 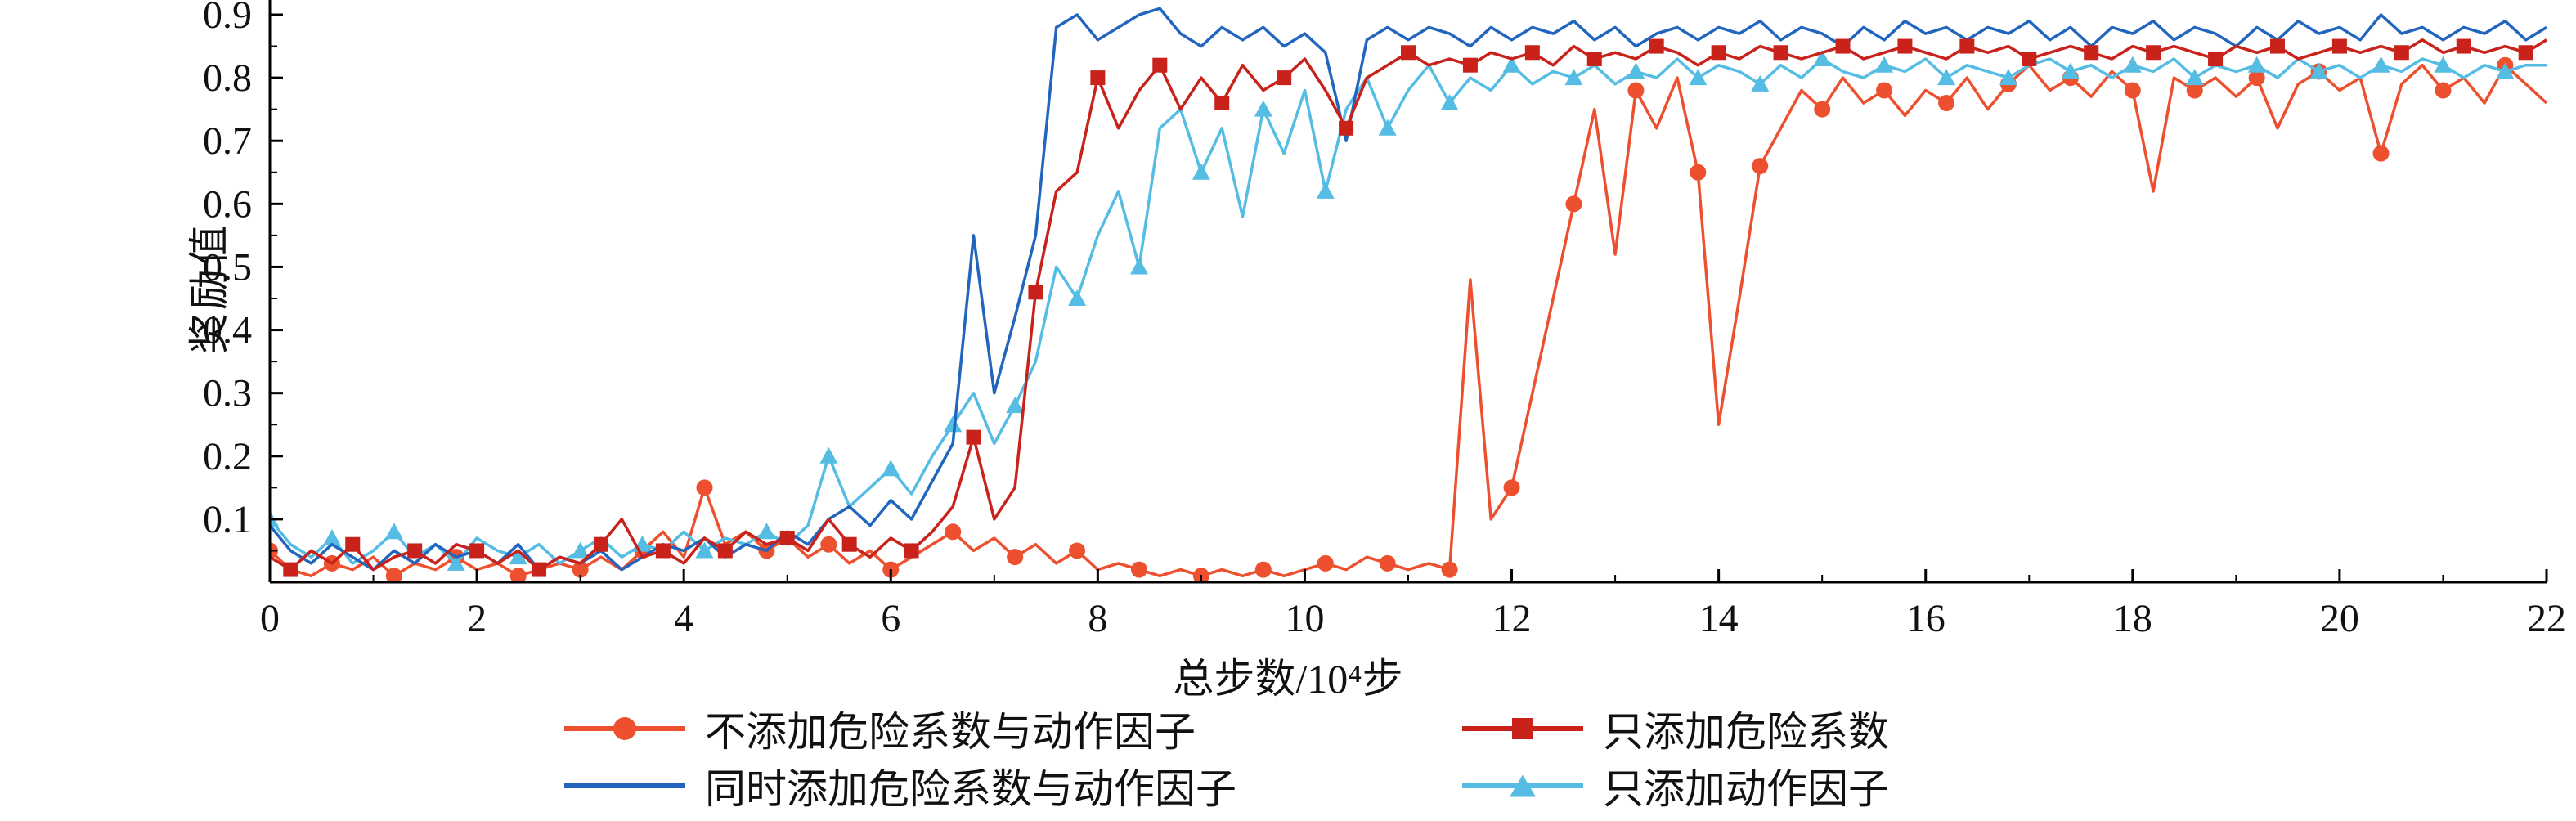 I want to click on legend-line, so click(x=625, y=786).